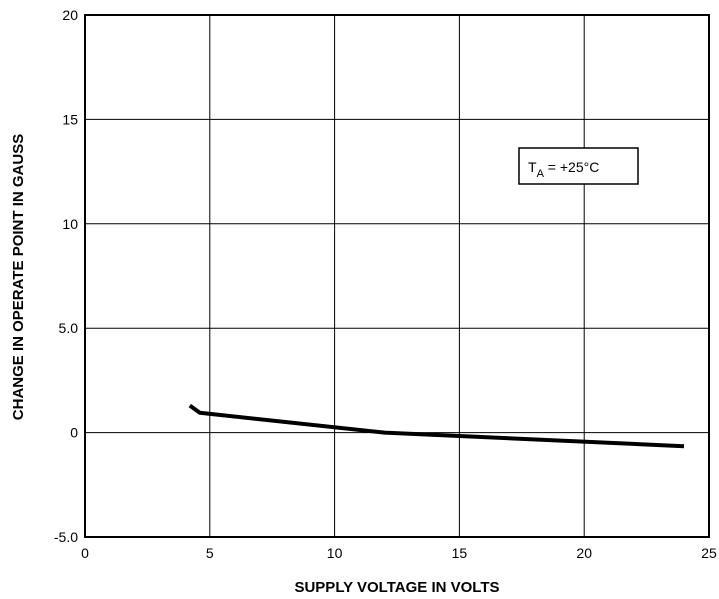 This screenshot has width=719, height=599. I want to click on annotation-value: = +25°C, so click(571, 167).